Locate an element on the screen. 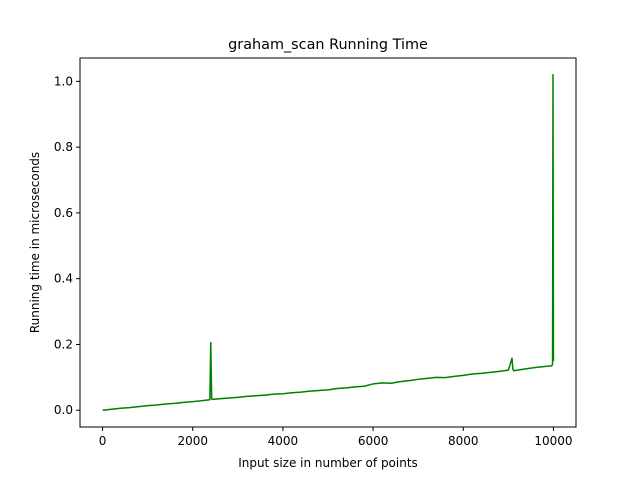 The height and width of the screenshot is (480, 640). y-tick-label: 0.8 is located at coordinates (63, 147).